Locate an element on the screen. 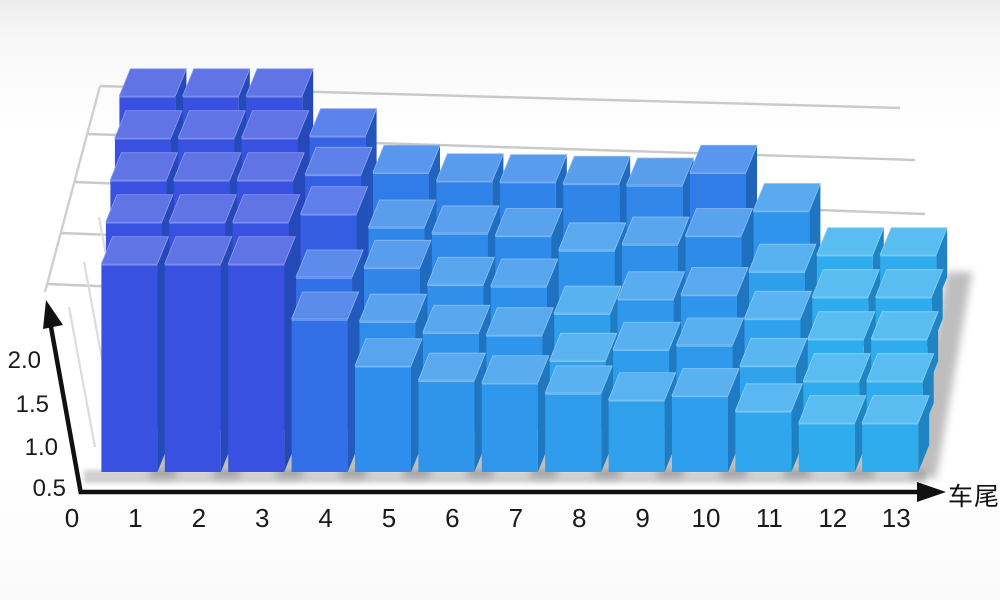  bar-col7-row1 is located at coordinates (515, 413).